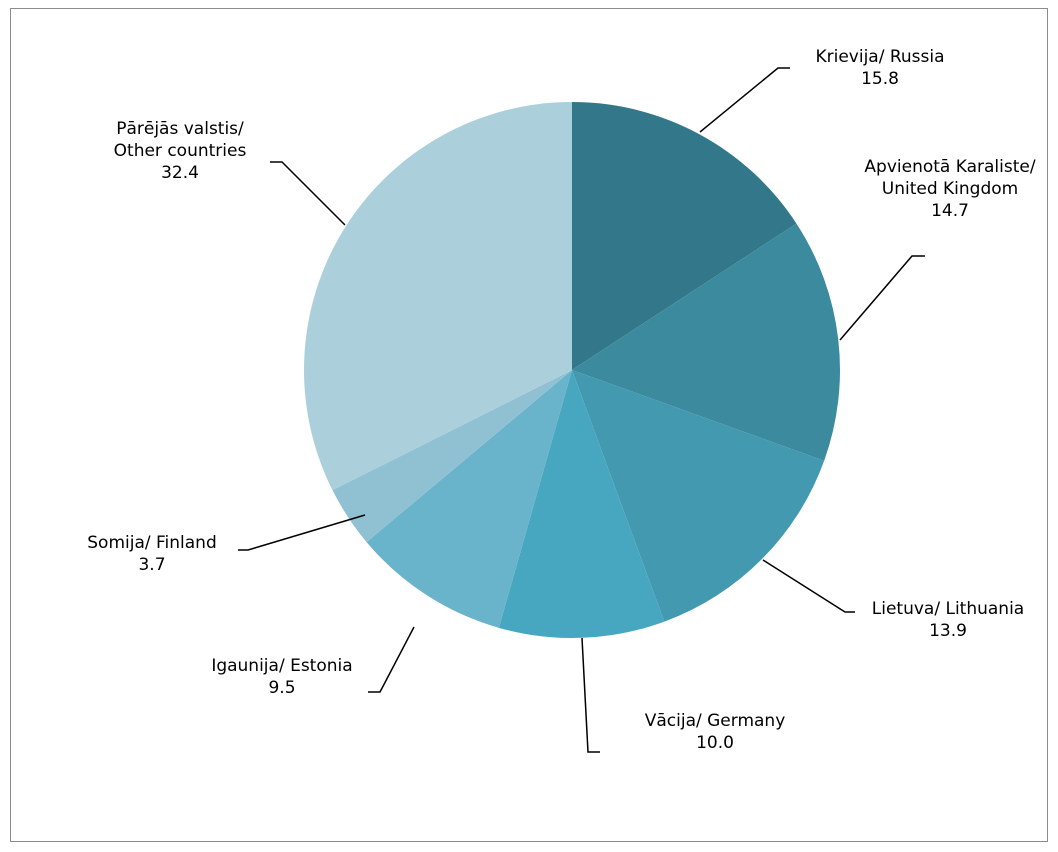 This screenshot has height=852, width=1058. I want to click on value-label: 14.7, so click(950, 211).